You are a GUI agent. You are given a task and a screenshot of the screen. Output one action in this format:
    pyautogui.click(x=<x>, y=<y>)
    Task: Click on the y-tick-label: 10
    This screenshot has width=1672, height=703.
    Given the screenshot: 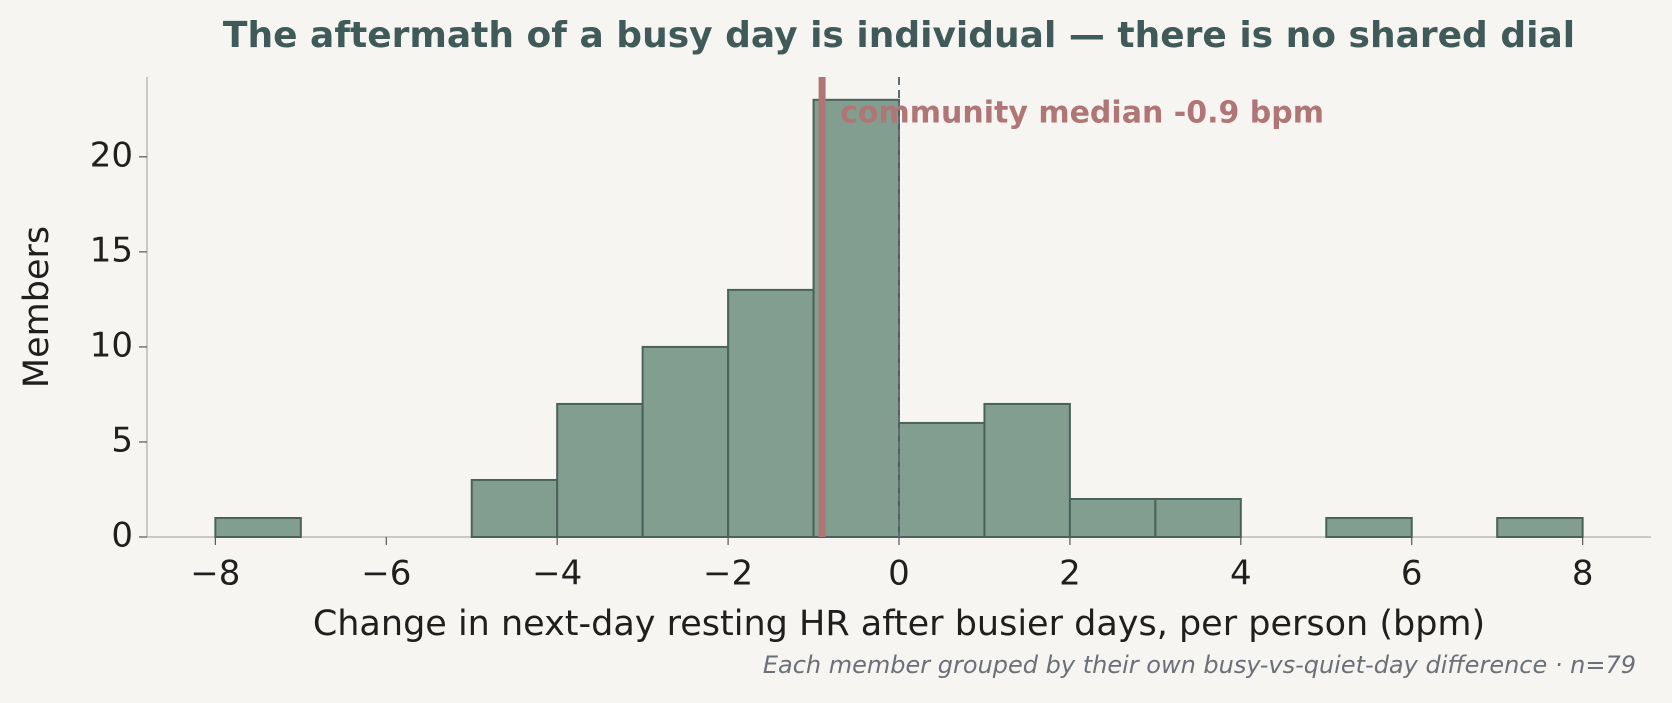 What is the action you would take?
    pyautogui.click(x=111, y=345)
    